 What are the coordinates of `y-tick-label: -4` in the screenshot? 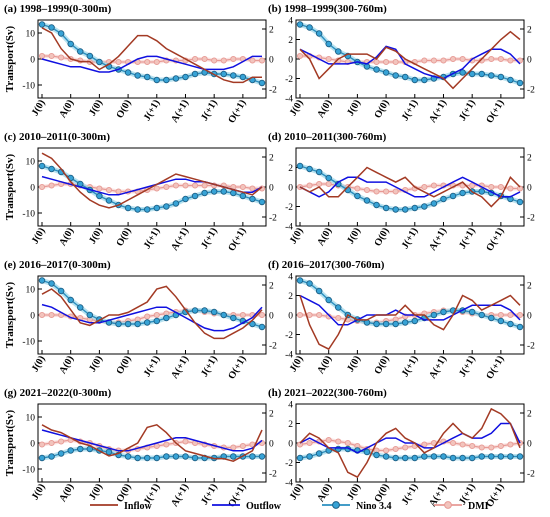 It's located at (289, 100).